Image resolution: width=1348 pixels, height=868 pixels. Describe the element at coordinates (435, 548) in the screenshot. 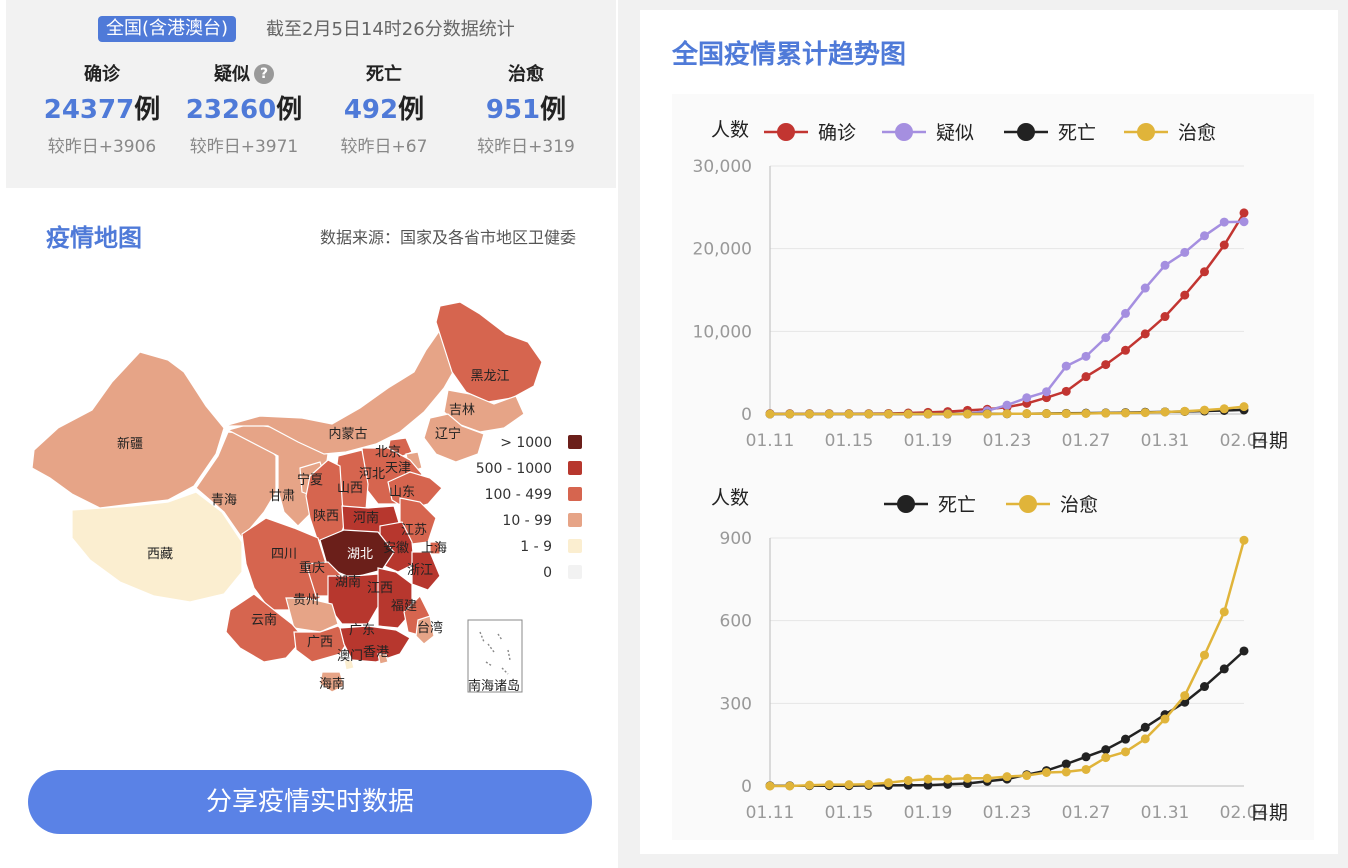

I see `map-region-e4b88ae6b5b7` at that location.